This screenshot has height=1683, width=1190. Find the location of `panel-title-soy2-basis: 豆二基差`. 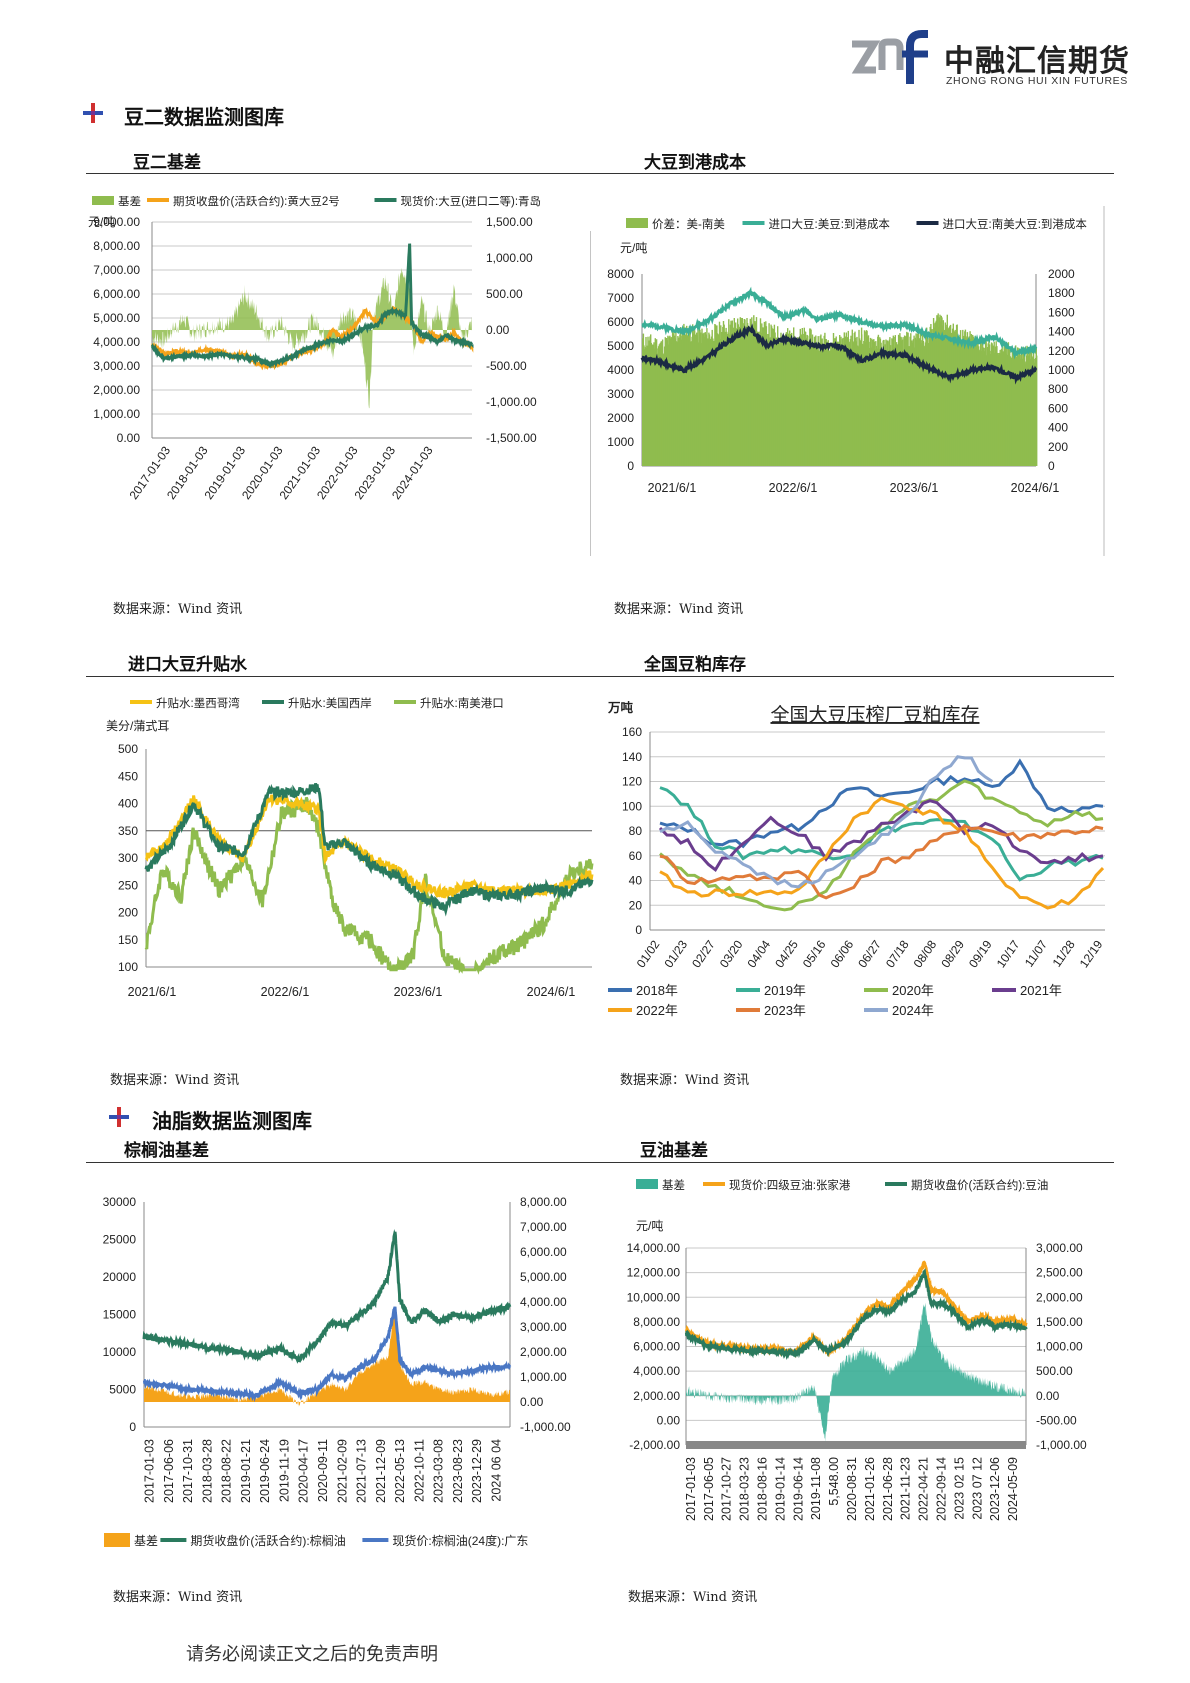

panel-title-soy2-basis: 豆二基差 is located at coordinates (167, 163).